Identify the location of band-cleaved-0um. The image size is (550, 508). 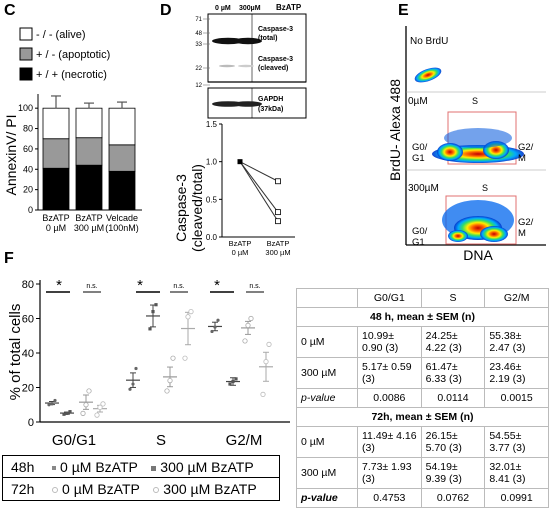
(227, 66).